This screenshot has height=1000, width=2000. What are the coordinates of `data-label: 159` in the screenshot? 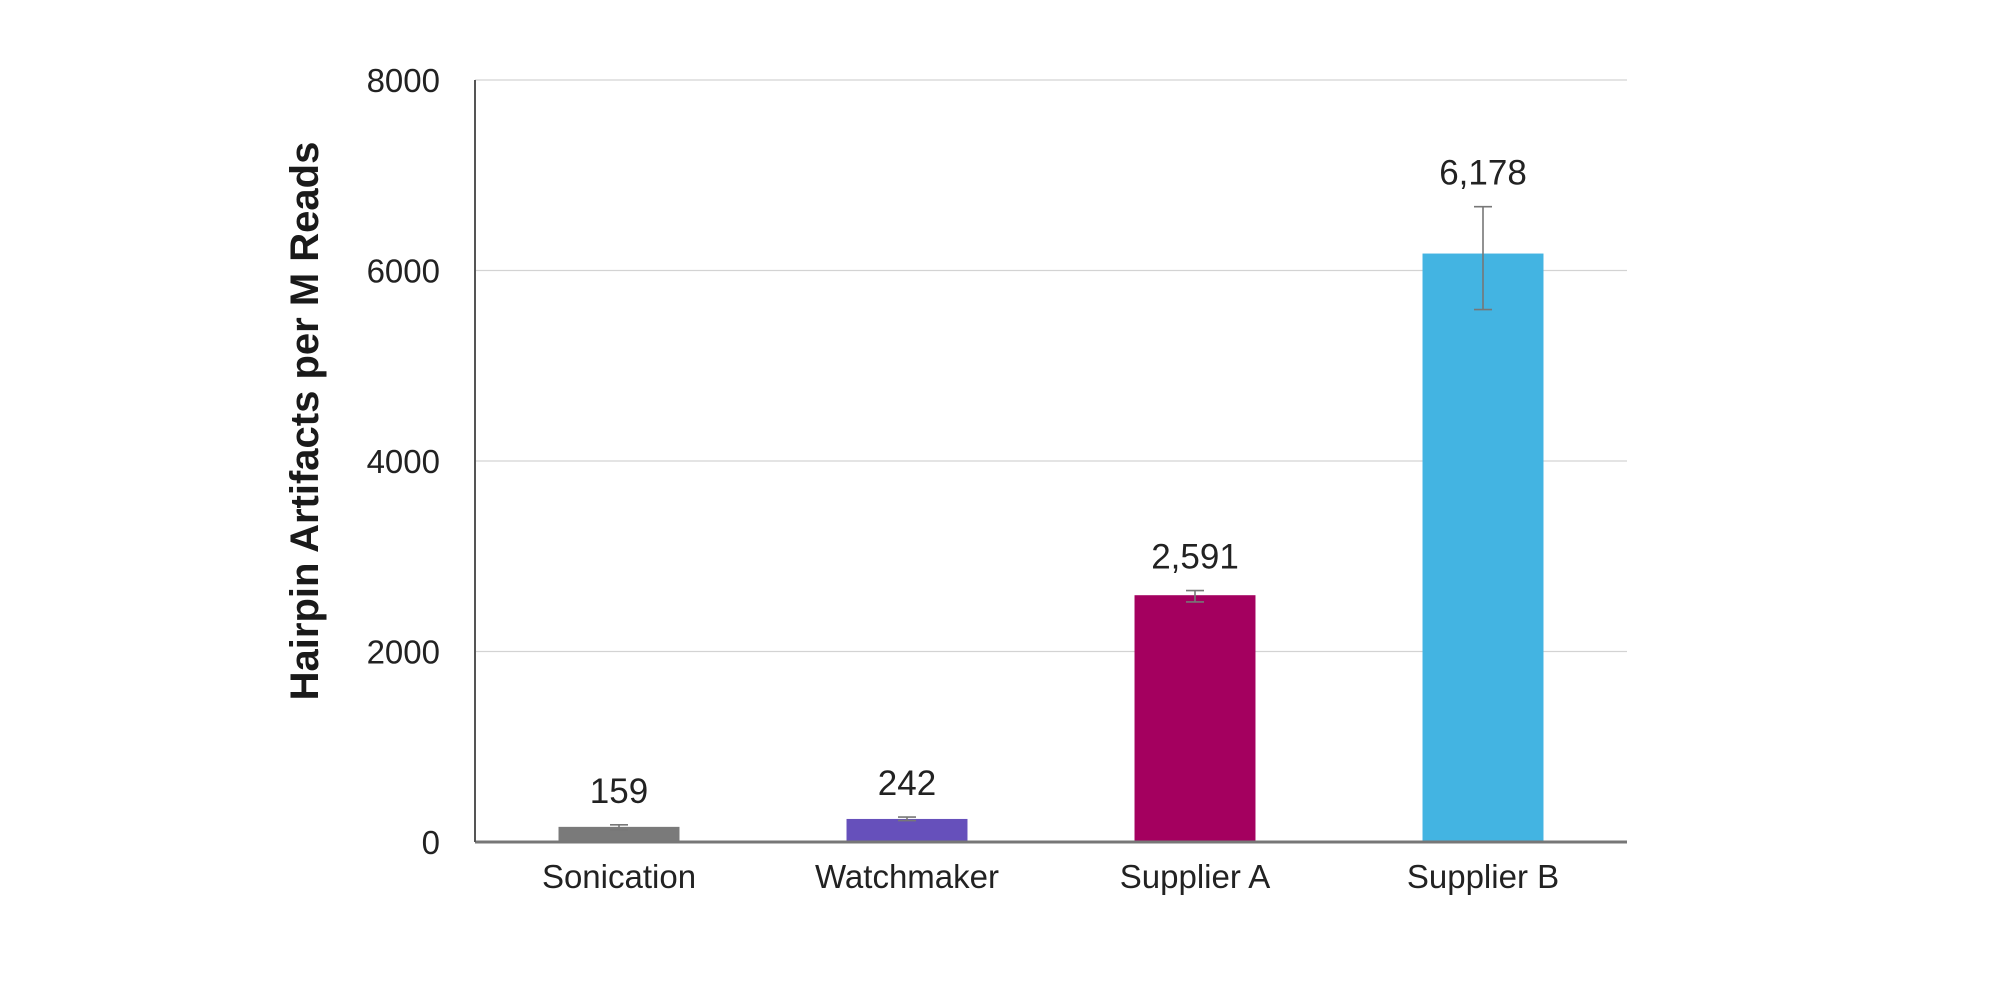 It's located at (619, 791).